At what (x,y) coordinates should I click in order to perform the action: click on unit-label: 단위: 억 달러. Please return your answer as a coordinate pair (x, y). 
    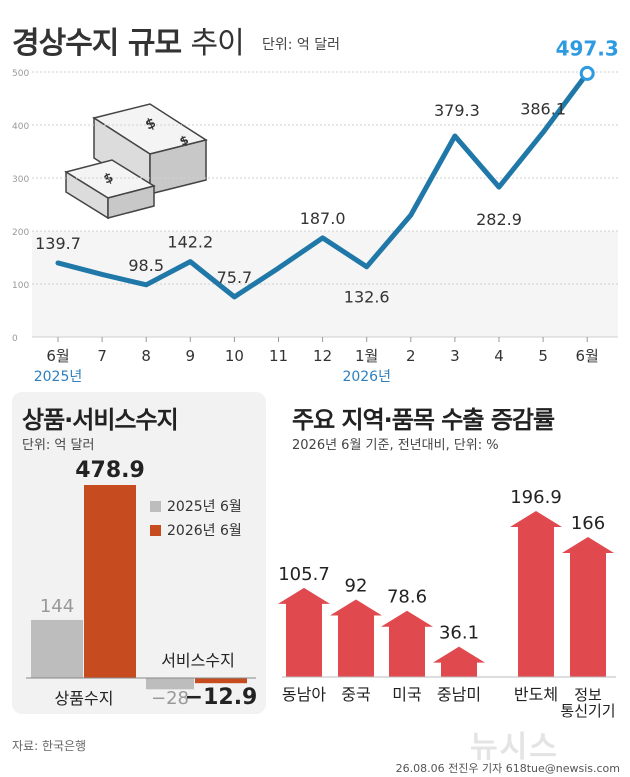
    Looking at the image, I should click on (301, 45).